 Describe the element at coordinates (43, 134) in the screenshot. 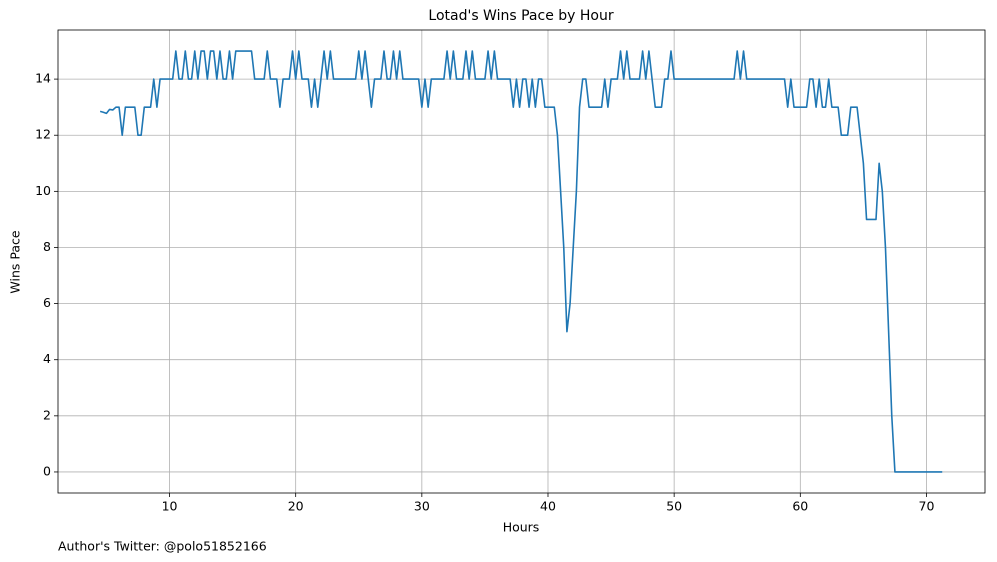

I see `y-tick-label: 12` at that location.